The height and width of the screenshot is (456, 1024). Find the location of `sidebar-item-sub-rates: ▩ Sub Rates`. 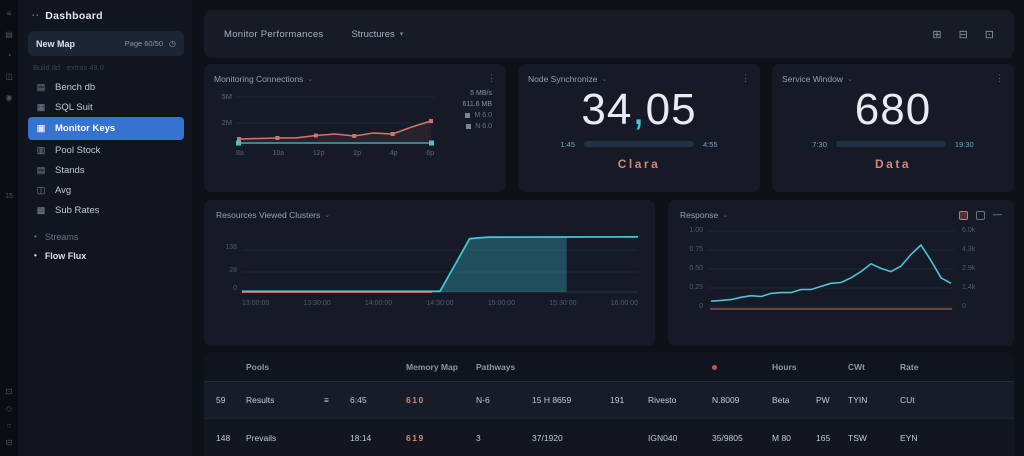

sidebar-item-sub-rates: ▩ Sub Rates is located at coordinates (106, 210).